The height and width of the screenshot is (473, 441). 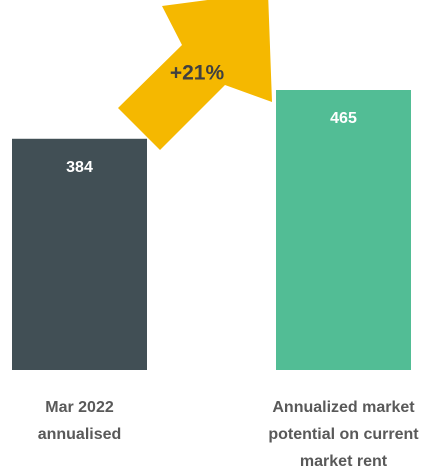 I want to click on value-label: 384, so click(x=79, y=167).